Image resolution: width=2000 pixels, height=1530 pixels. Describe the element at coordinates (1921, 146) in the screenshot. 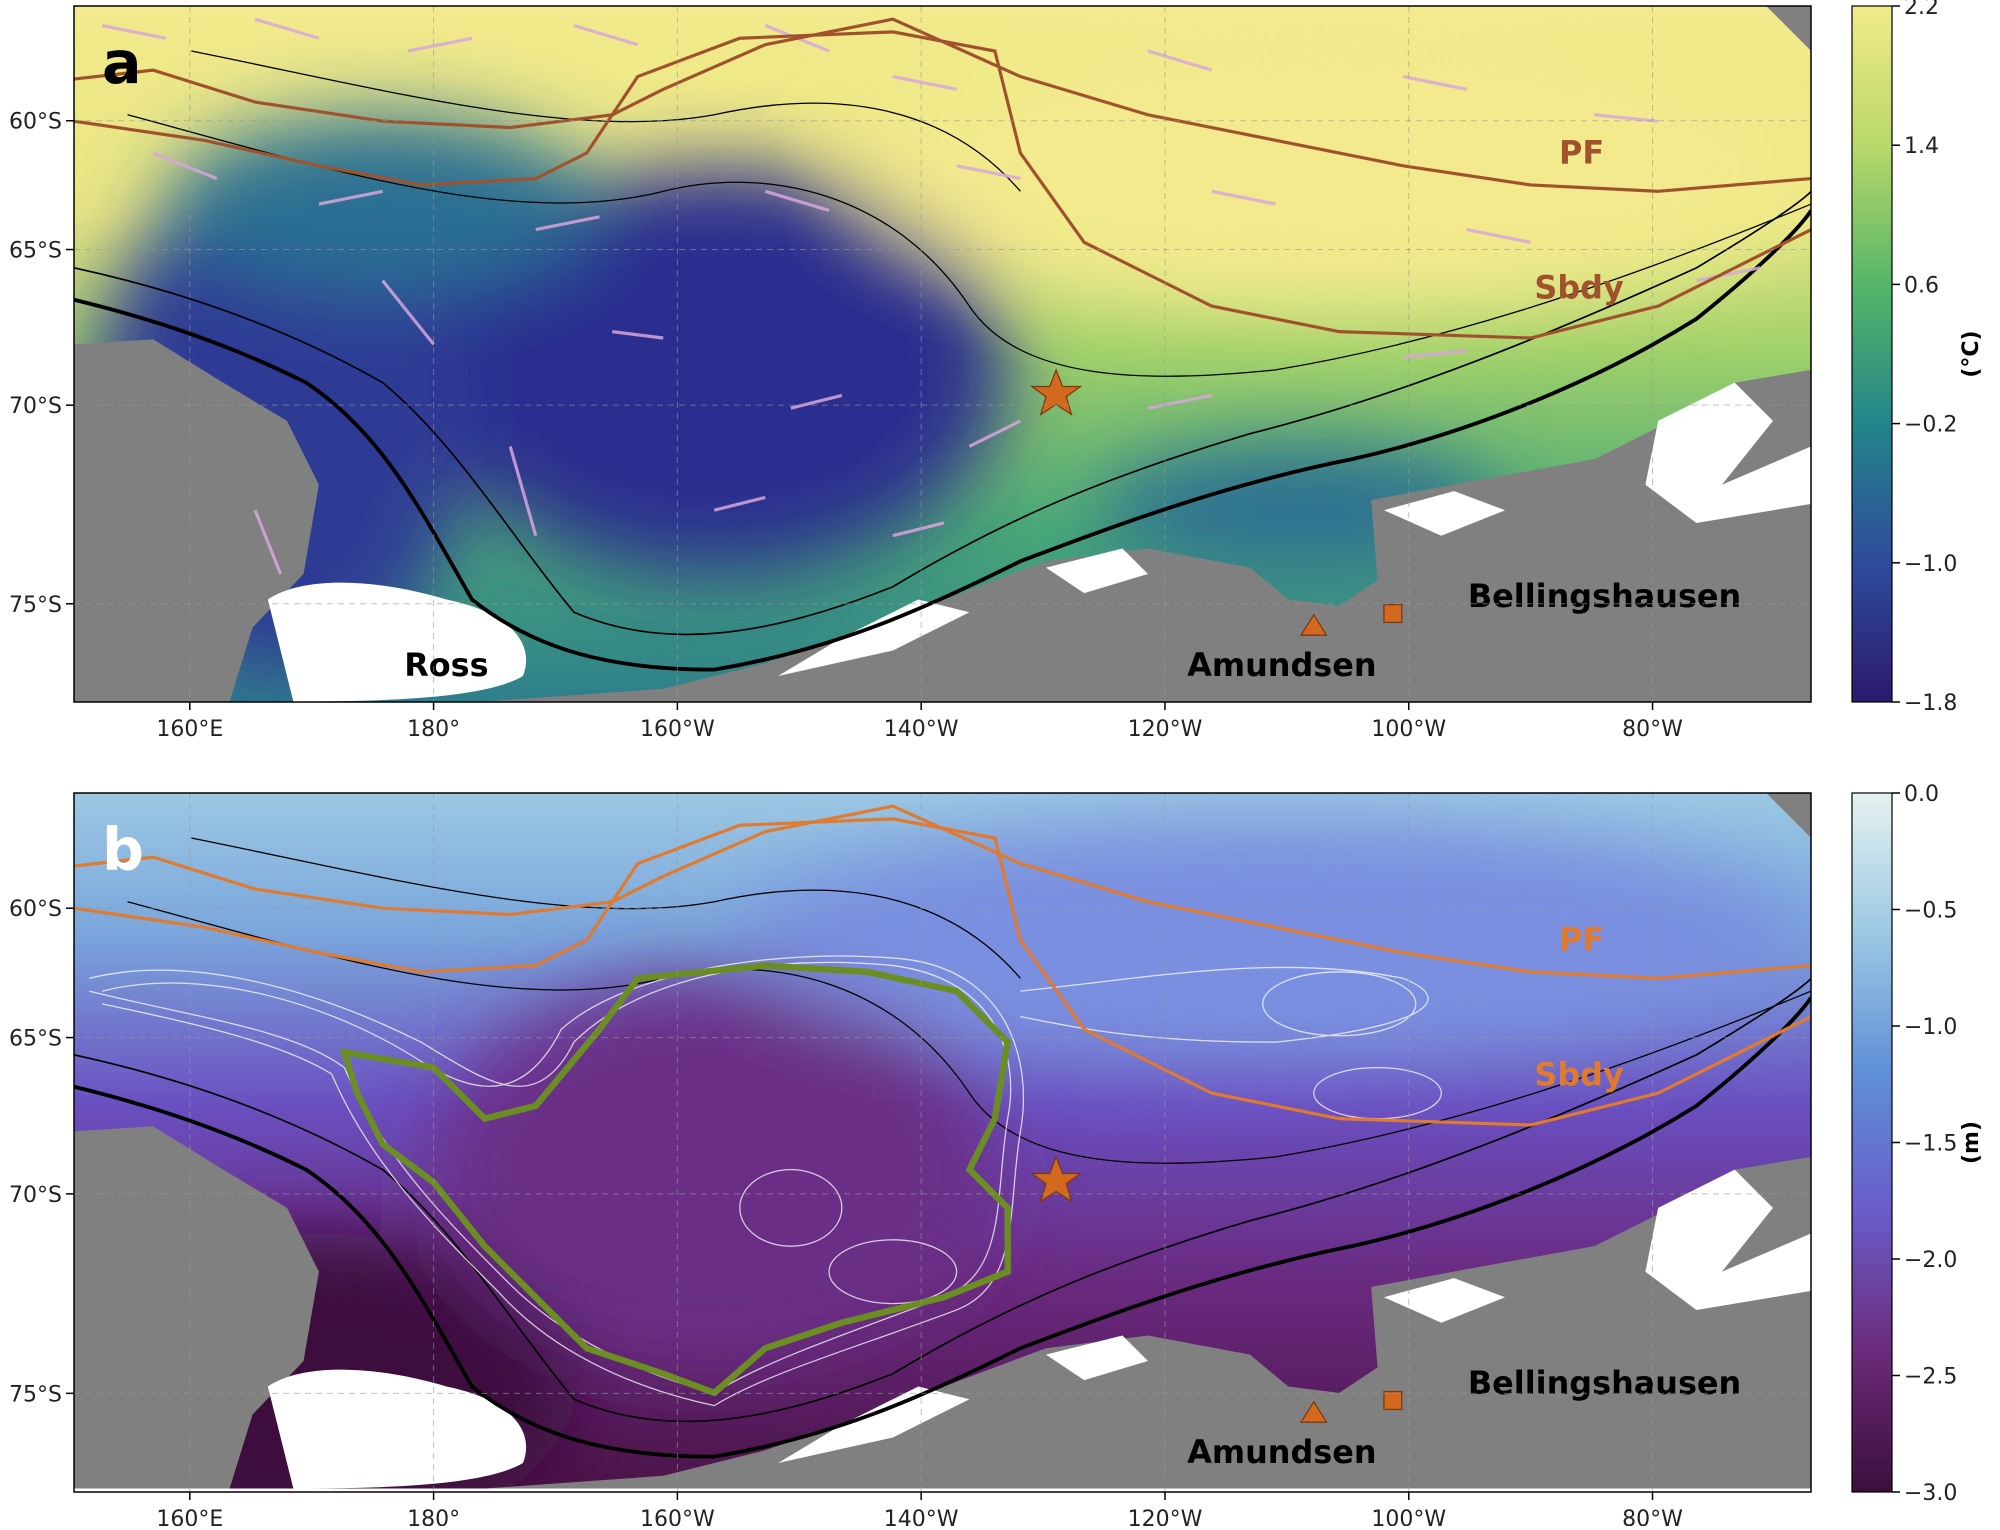

I see `colorbar-tick-label: 1.4` at that location.